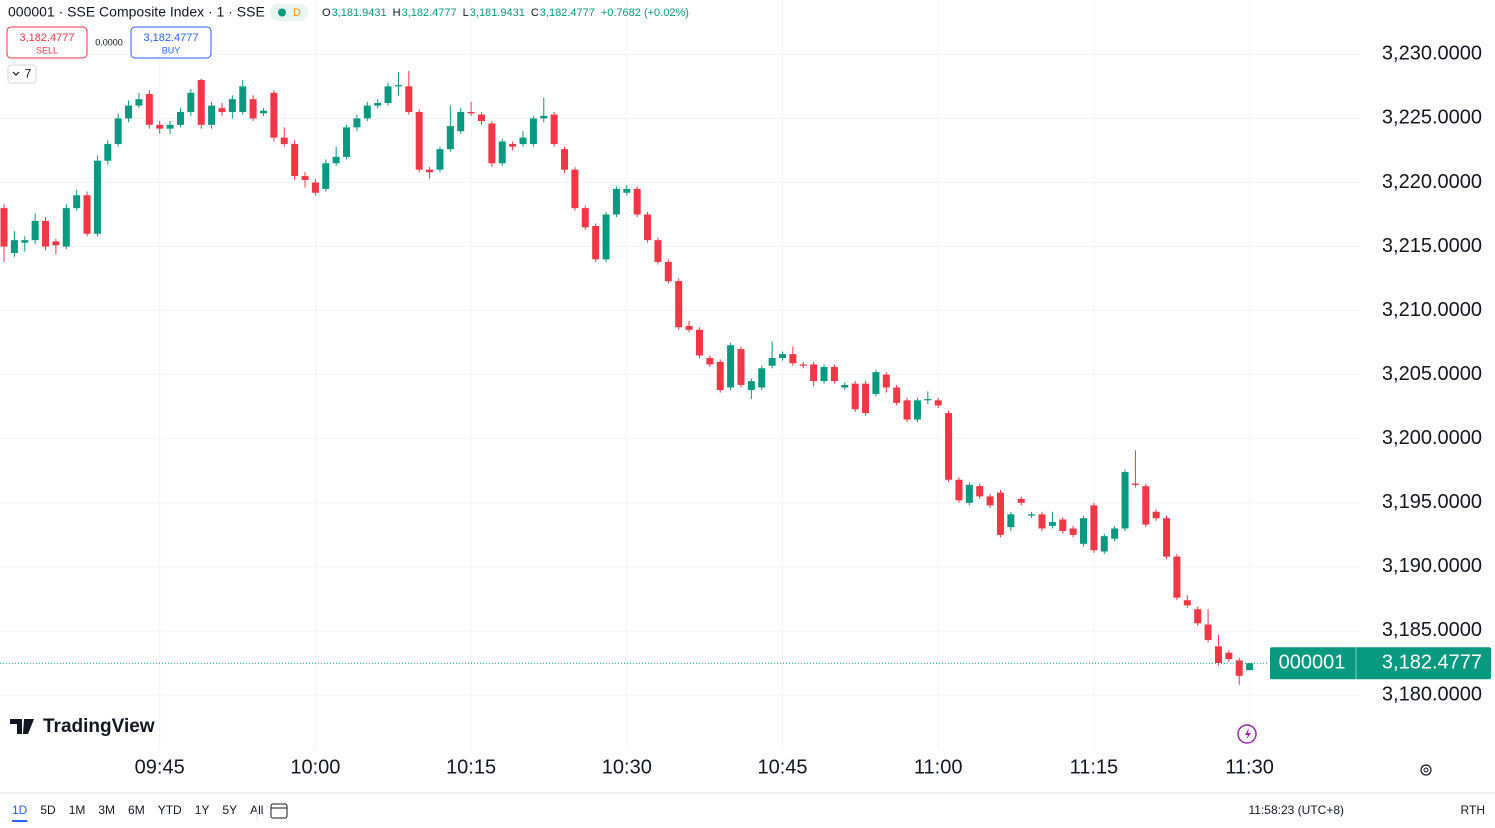 The width and height of the screenshot is (1495, 828). Describe the element at coordinates (47, 50) in the screenshot. I see `sell-label: SELL` at that location.